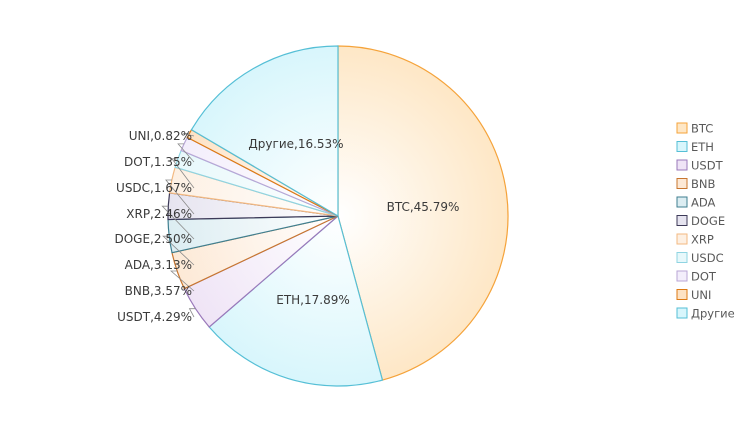 The height and width of the screenshot is (435, 750). What do you see at coordinates (682, 220) in the screenshot?
I see `legend-swatch-doge` at bounding box center [682, 220].